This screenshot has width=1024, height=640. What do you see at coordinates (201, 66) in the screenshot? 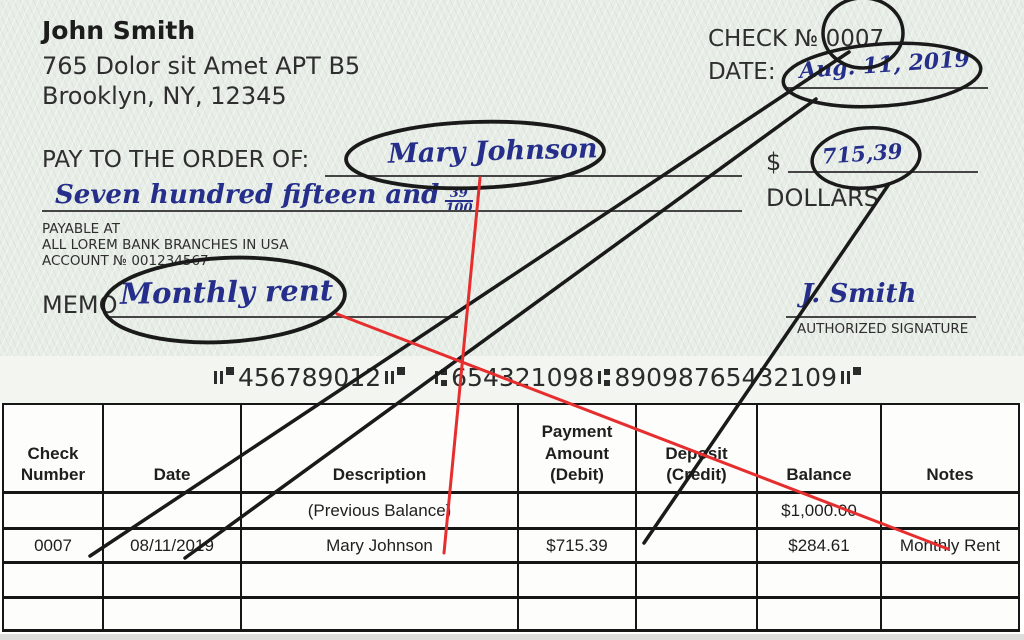
I see `payer-address-line1: 765 Dolor sit Amet APT B5` at bounding box center [201, 66].